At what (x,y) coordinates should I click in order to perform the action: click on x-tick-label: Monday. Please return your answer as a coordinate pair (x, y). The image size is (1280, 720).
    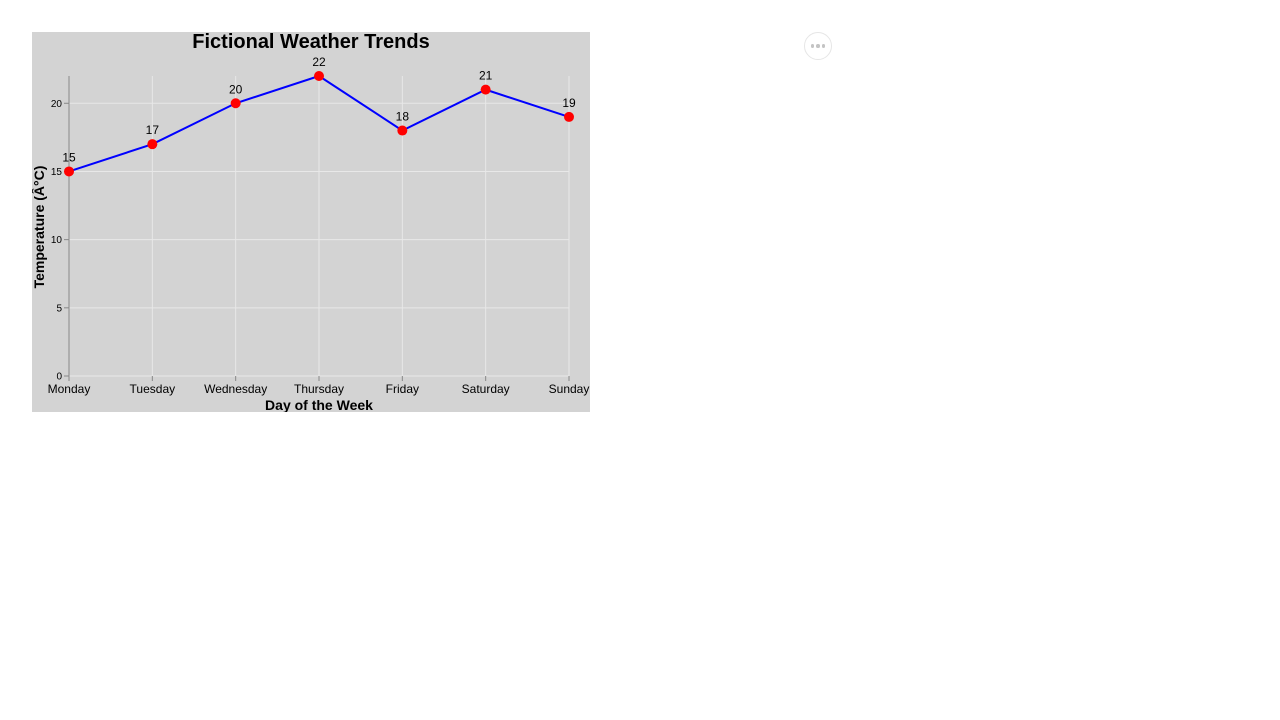
    Looking at the image, I should click on (69, 389).